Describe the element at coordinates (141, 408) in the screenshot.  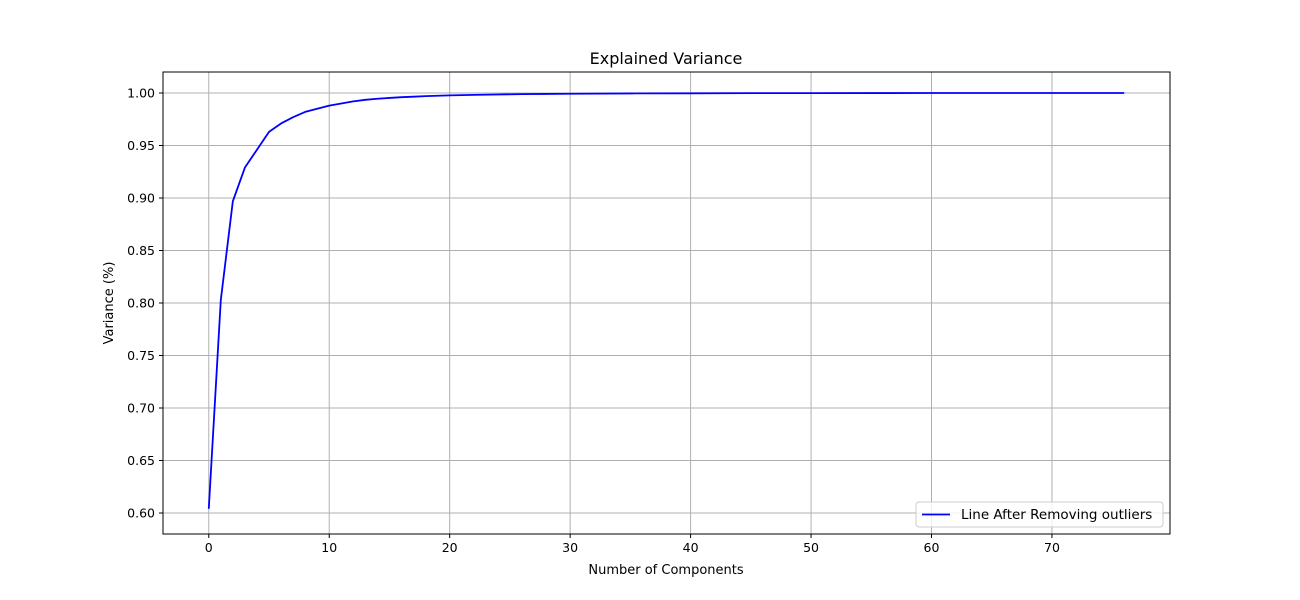
I see `y-tick-label: 0.70` at that location.